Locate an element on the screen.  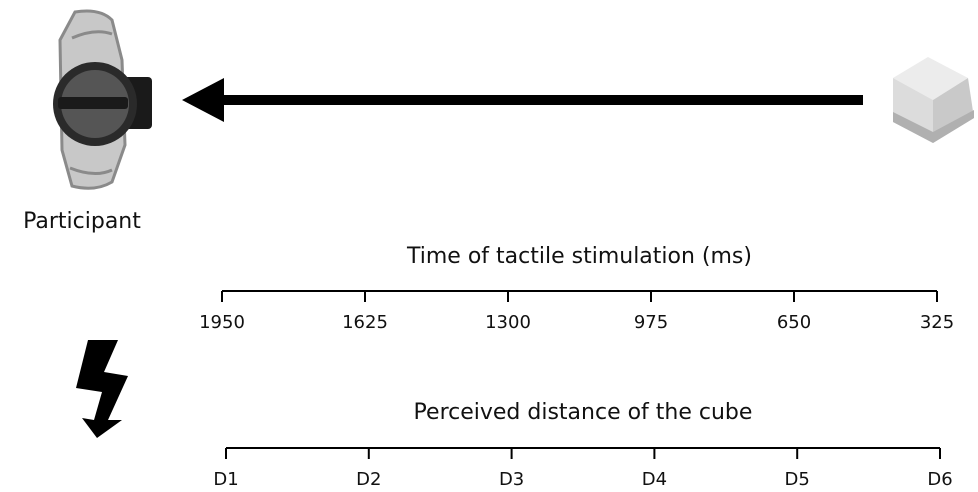
tick-label: 1625 is located at coordinates (365, 322).